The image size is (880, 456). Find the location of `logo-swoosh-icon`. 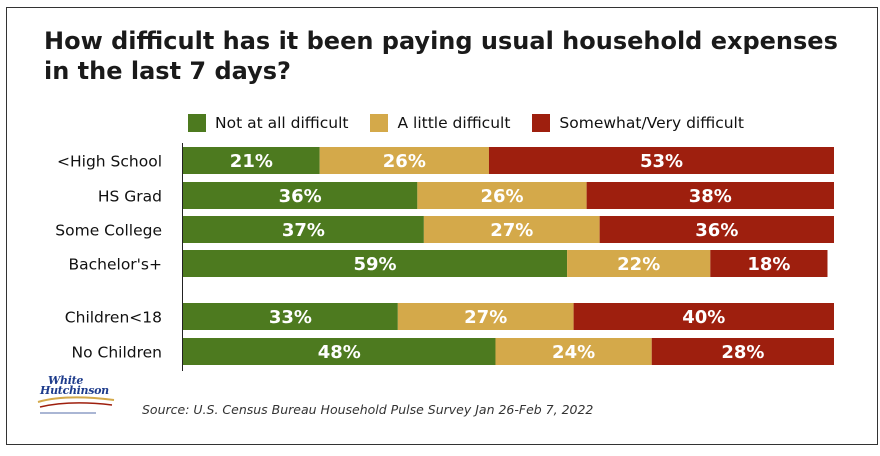

logo-swoosh-icon is located at coordinates (76, 405).